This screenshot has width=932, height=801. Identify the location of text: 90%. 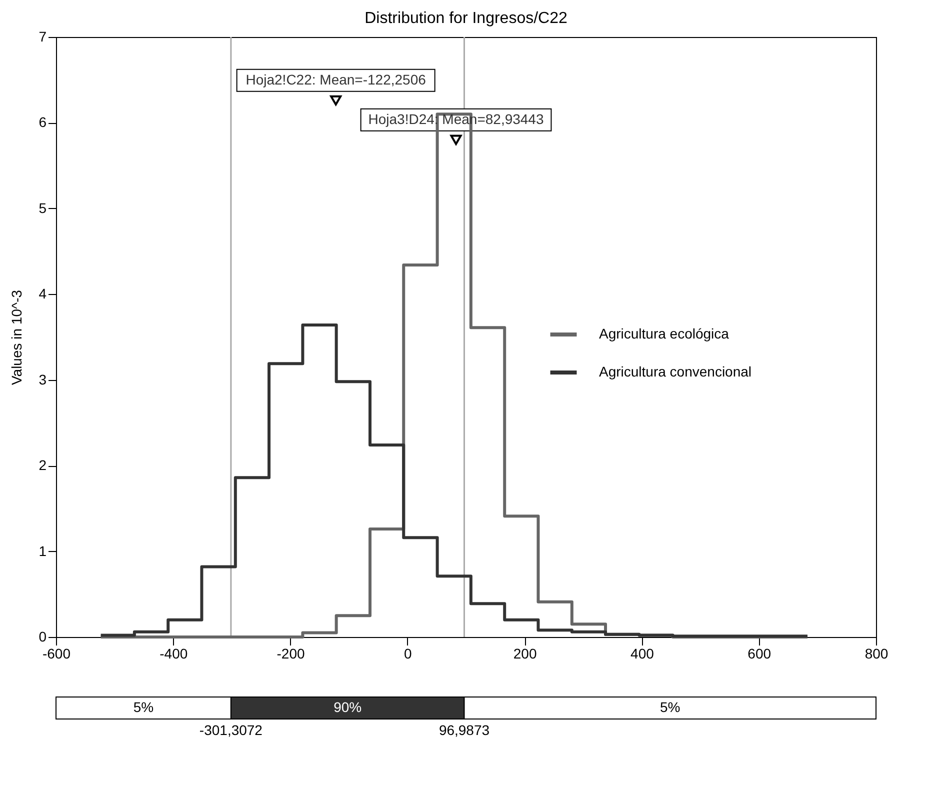
(348, 707).